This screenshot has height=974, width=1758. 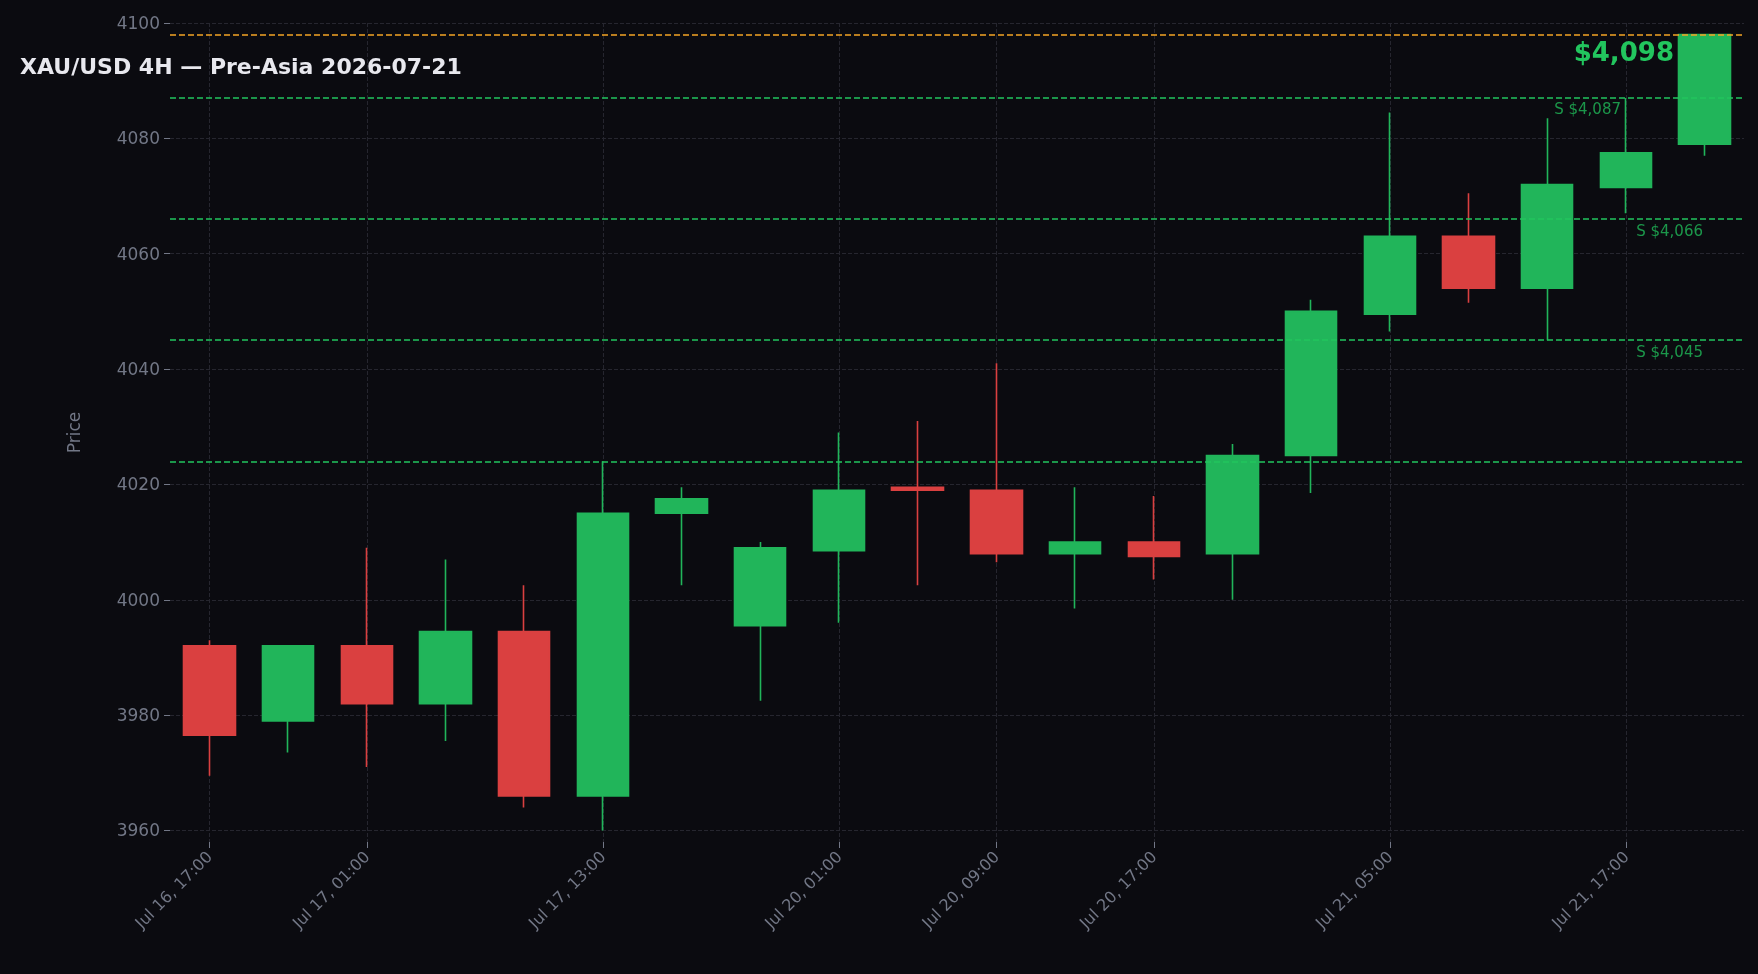 I want to click on y-tick-label: 4060, so click(x=138, y=253).